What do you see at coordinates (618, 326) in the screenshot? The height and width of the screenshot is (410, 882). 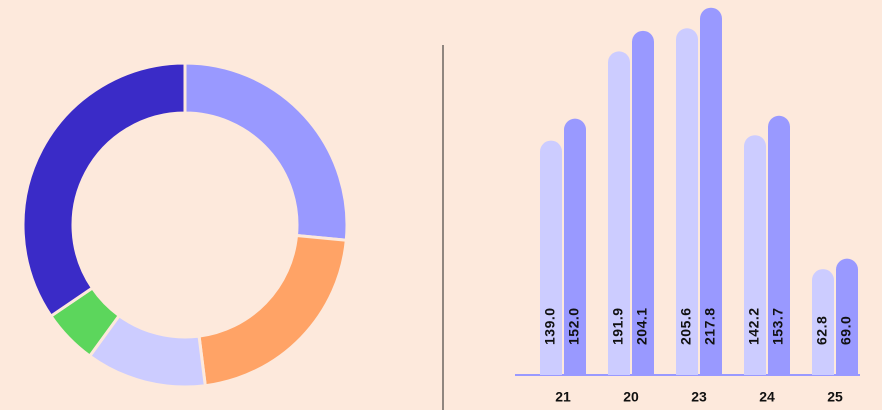 I see `value-label: 191.9` at bounding box center [618, 326].